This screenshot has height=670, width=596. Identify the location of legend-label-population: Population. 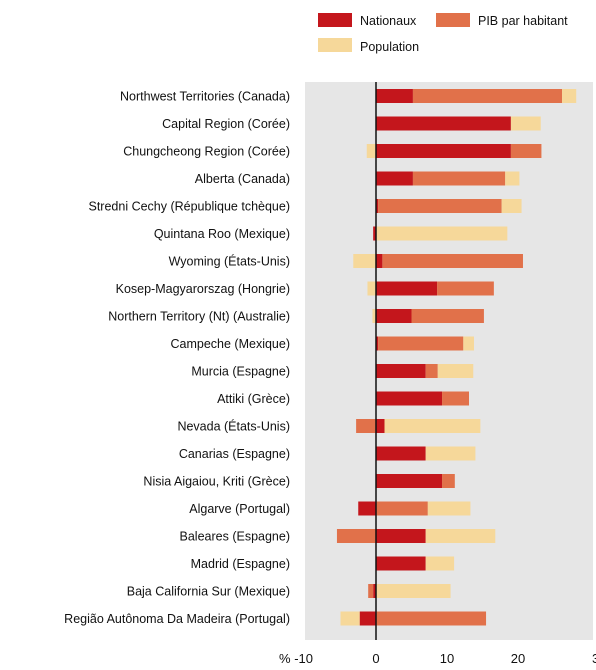
(389, 47).